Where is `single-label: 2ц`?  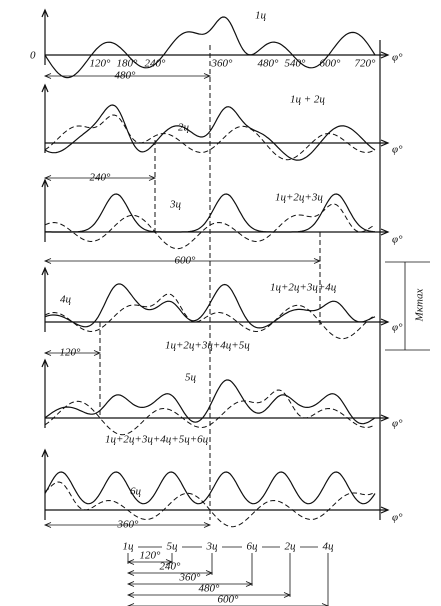 single-label: 2ц is located at coordinates (184, 128).